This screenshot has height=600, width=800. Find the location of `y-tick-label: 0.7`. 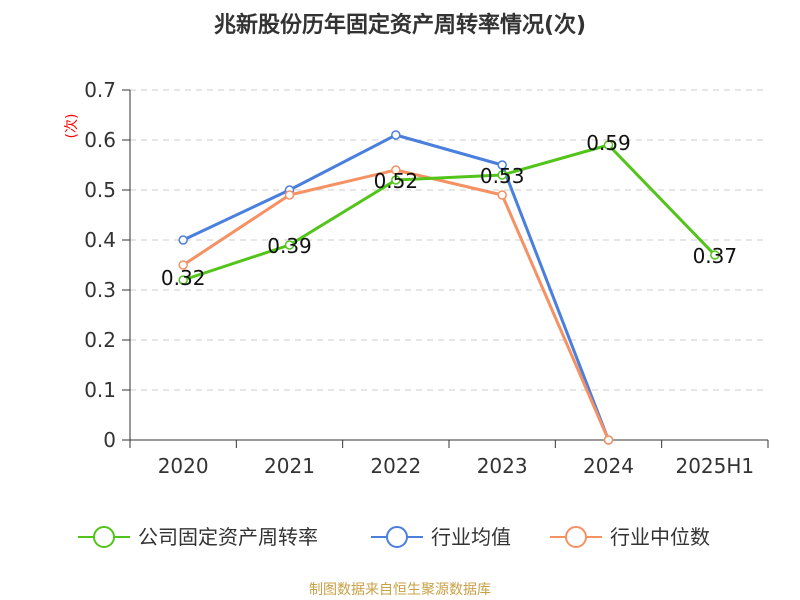

y-tick-label: 0.7 is located at coordinates (100, 90).